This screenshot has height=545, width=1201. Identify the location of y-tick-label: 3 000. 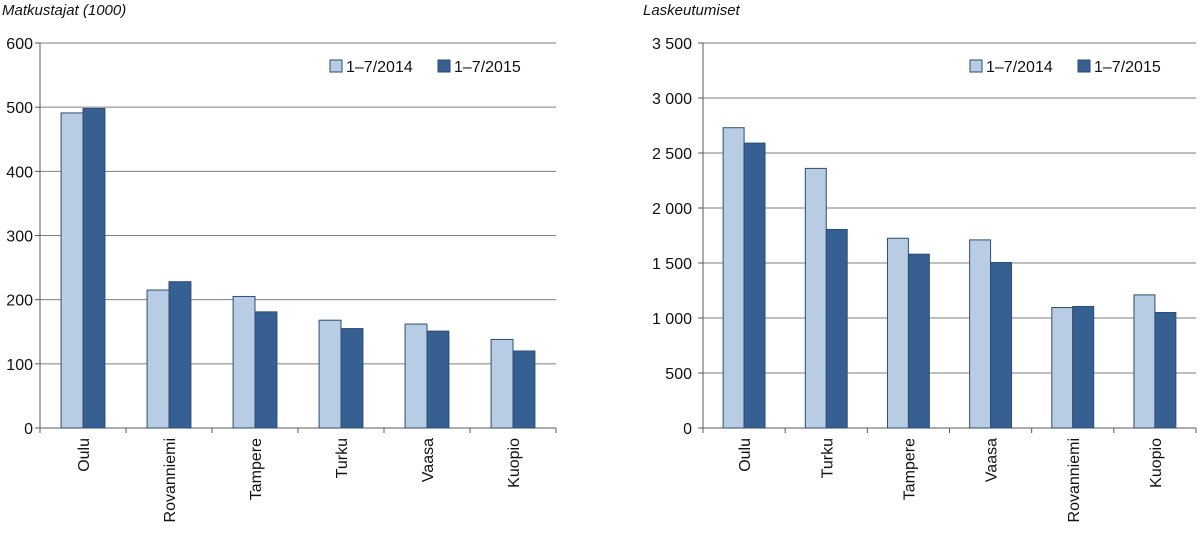
(672, 99).